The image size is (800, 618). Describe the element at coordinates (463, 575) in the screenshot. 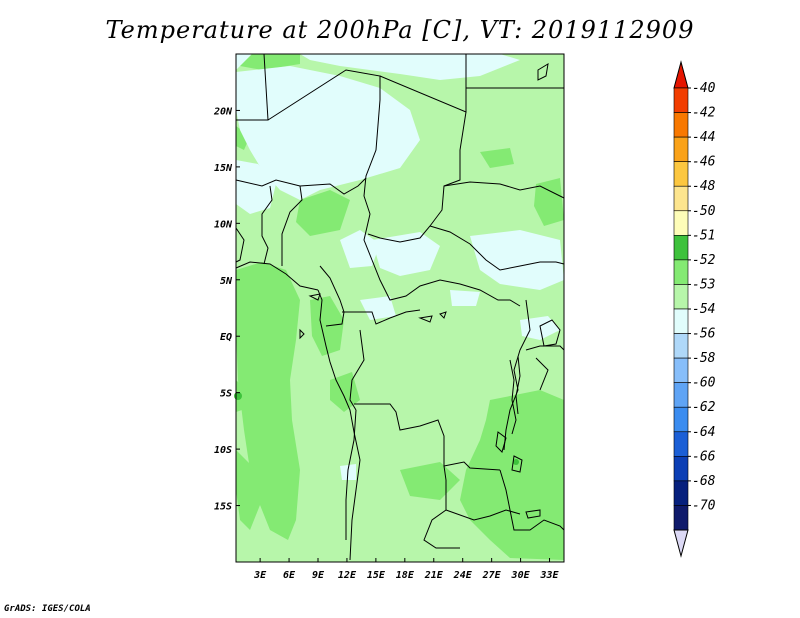

I see `lon-label-24E: 24E` at that location.